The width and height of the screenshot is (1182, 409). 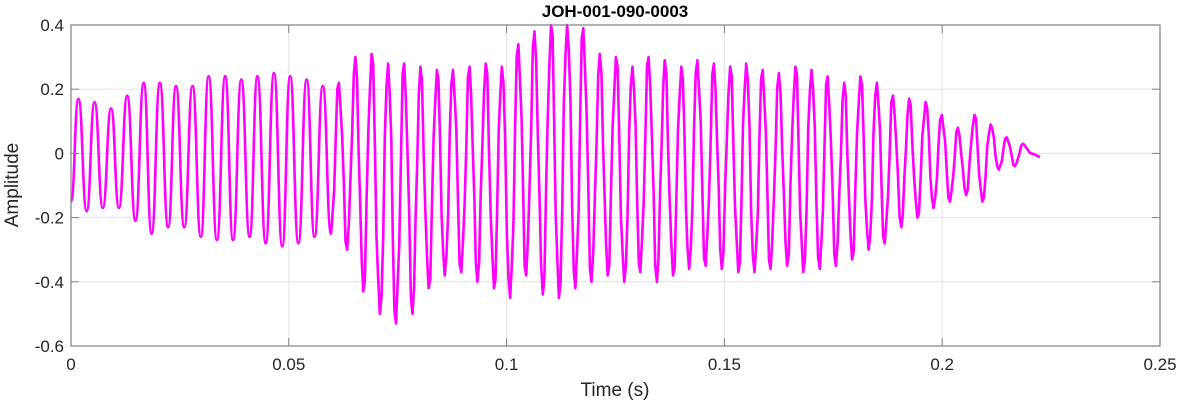 What do you see at coordinates (507, 364) in the screenshot?
I see `x-tick-label: 0.1` at bounding box center [507, 364].